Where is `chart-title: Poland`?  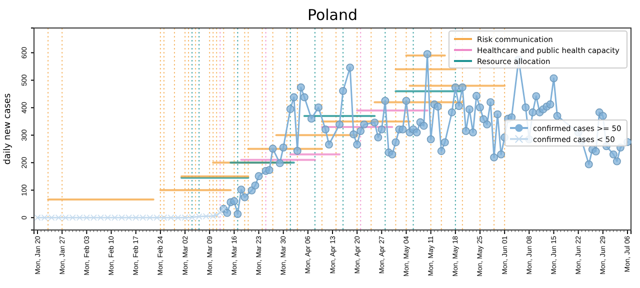 chart-title: Poland is located at coordinates (332, 15).